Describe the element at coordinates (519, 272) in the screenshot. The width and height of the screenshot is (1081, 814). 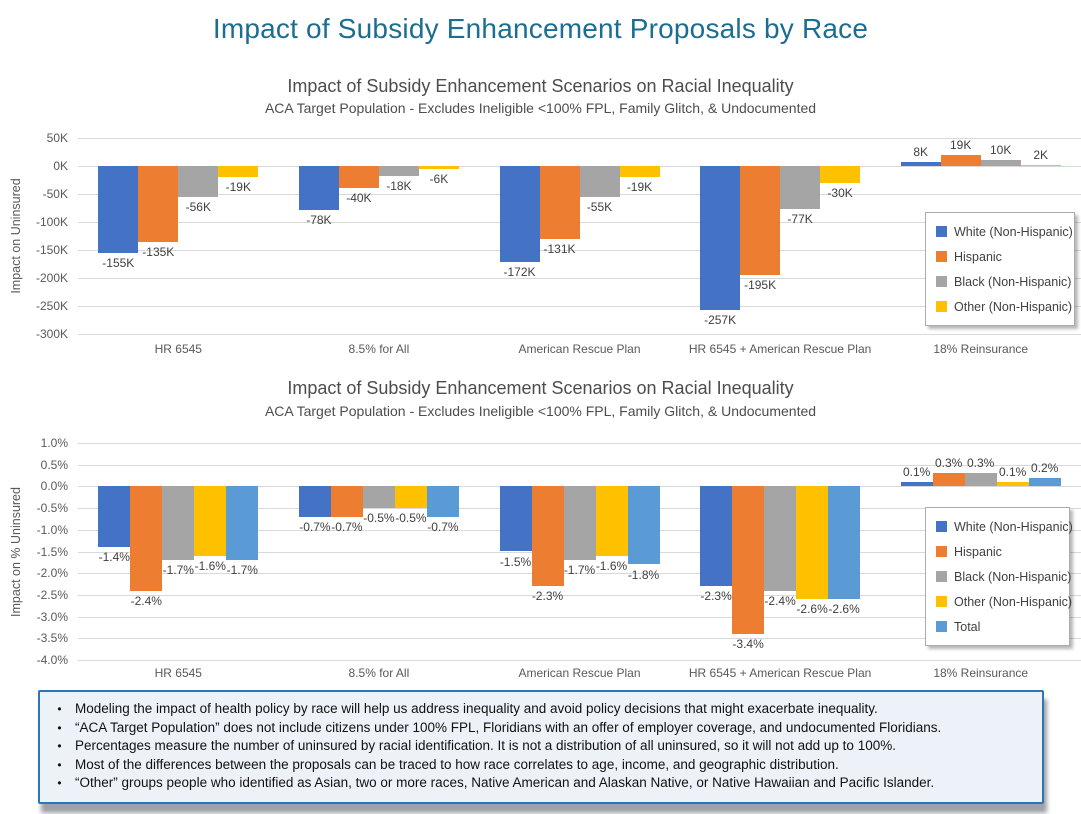
I see `bar-value-label: -172K` at that location.